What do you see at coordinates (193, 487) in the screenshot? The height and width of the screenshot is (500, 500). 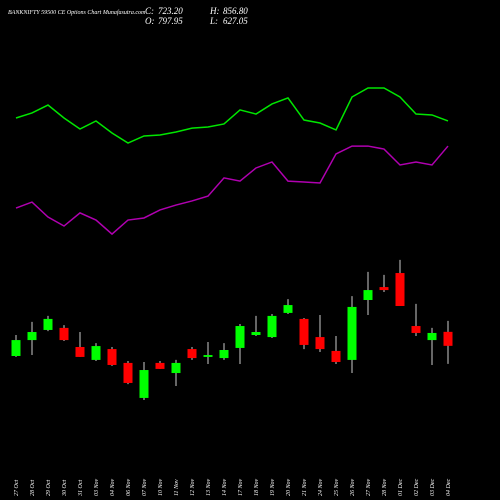 I see `x-tick-label: 12 Nov` at bounding box center [193, 487].